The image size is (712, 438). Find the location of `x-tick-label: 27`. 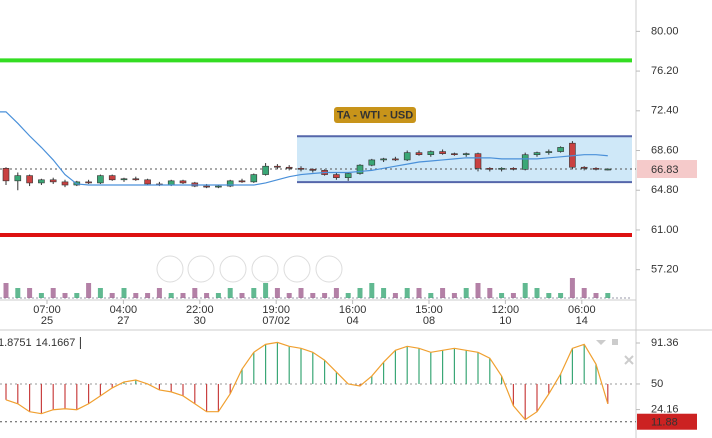

x-tick-label: 27 is located at coordinates (123, 321).